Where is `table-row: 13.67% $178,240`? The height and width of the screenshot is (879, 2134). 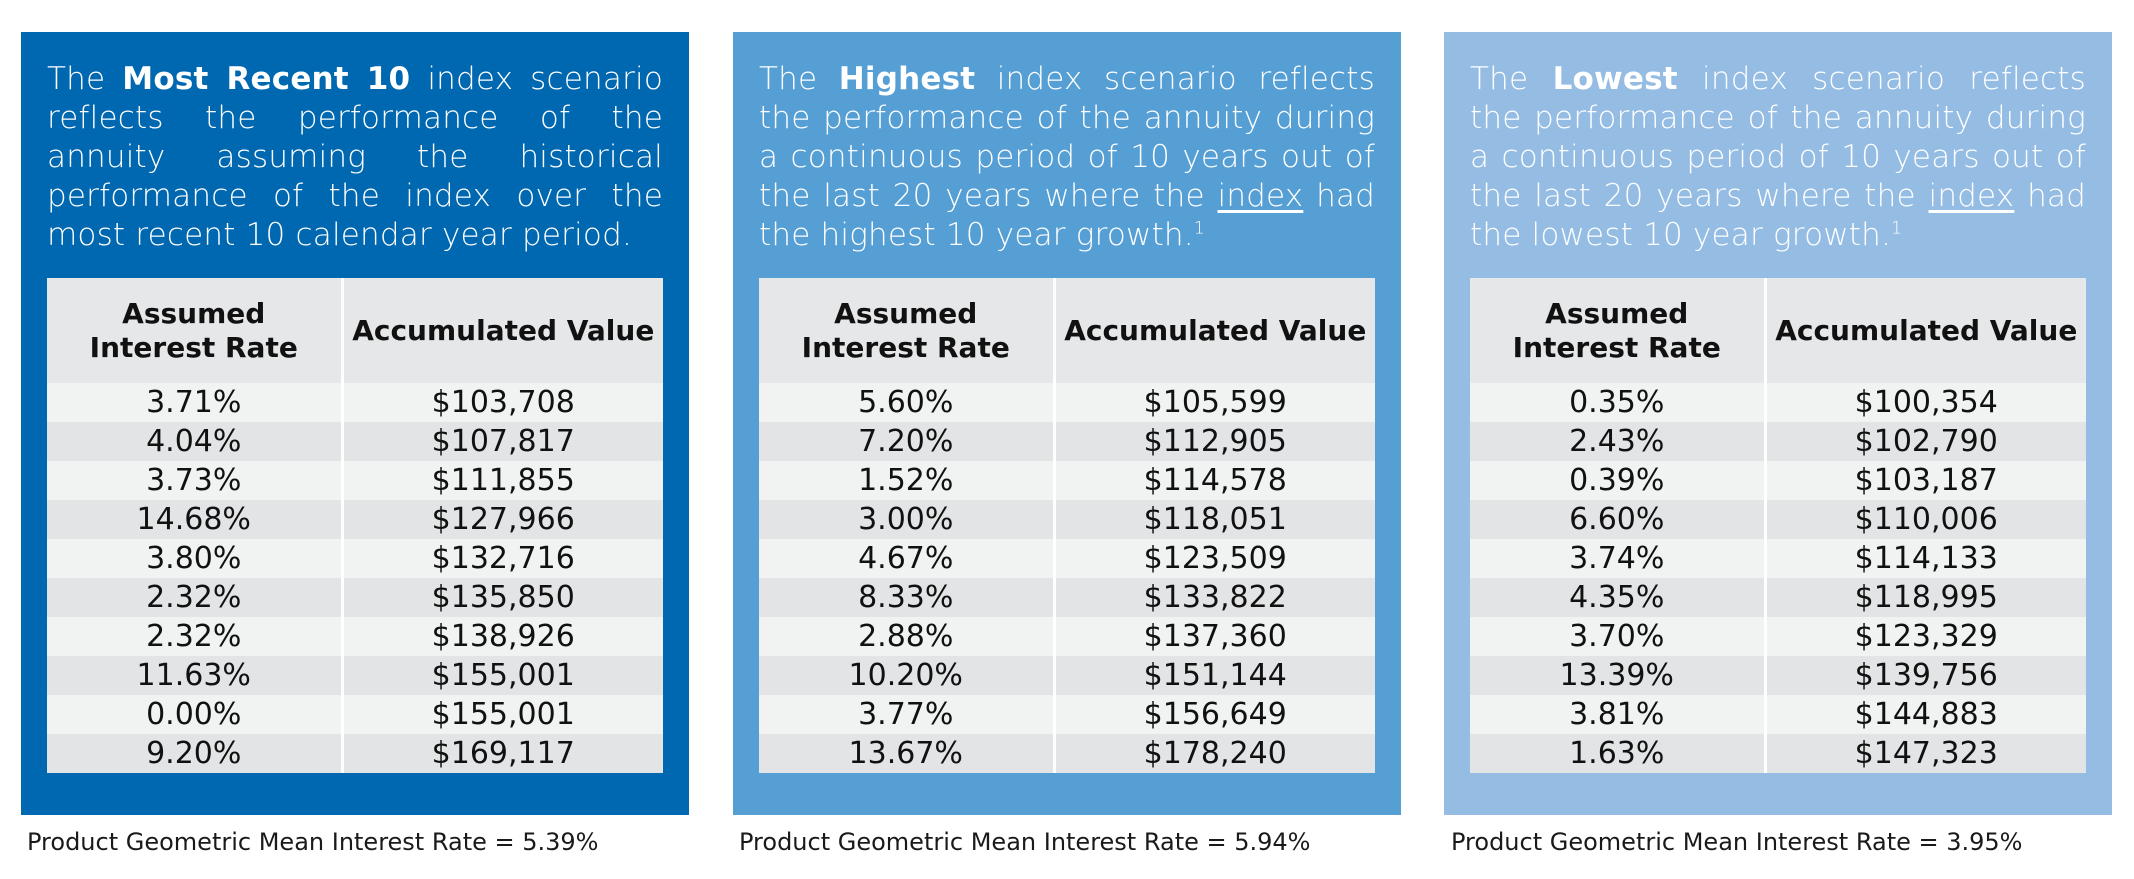
table-row: 13.67% $178,240 is located at coordinates (1067, 753).